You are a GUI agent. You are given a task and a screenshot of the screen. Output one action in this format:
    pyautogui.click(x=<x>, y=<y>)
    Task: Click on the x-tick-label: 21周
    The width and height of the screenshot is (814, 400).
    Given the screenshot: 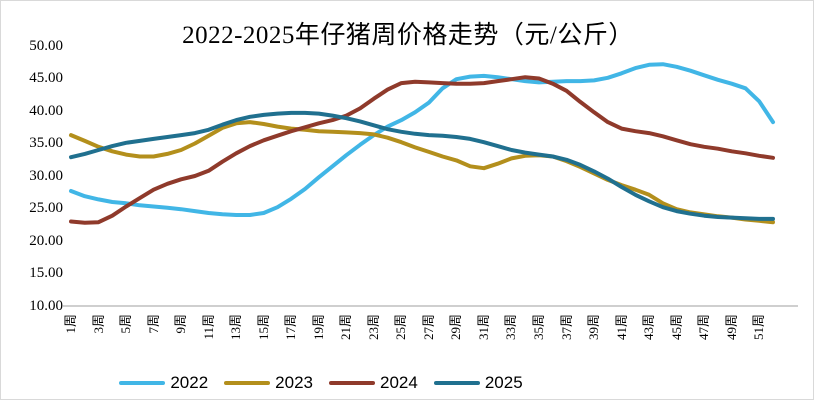 What is the action you would take?
    pyautogui.click(x=346, y=327)
    